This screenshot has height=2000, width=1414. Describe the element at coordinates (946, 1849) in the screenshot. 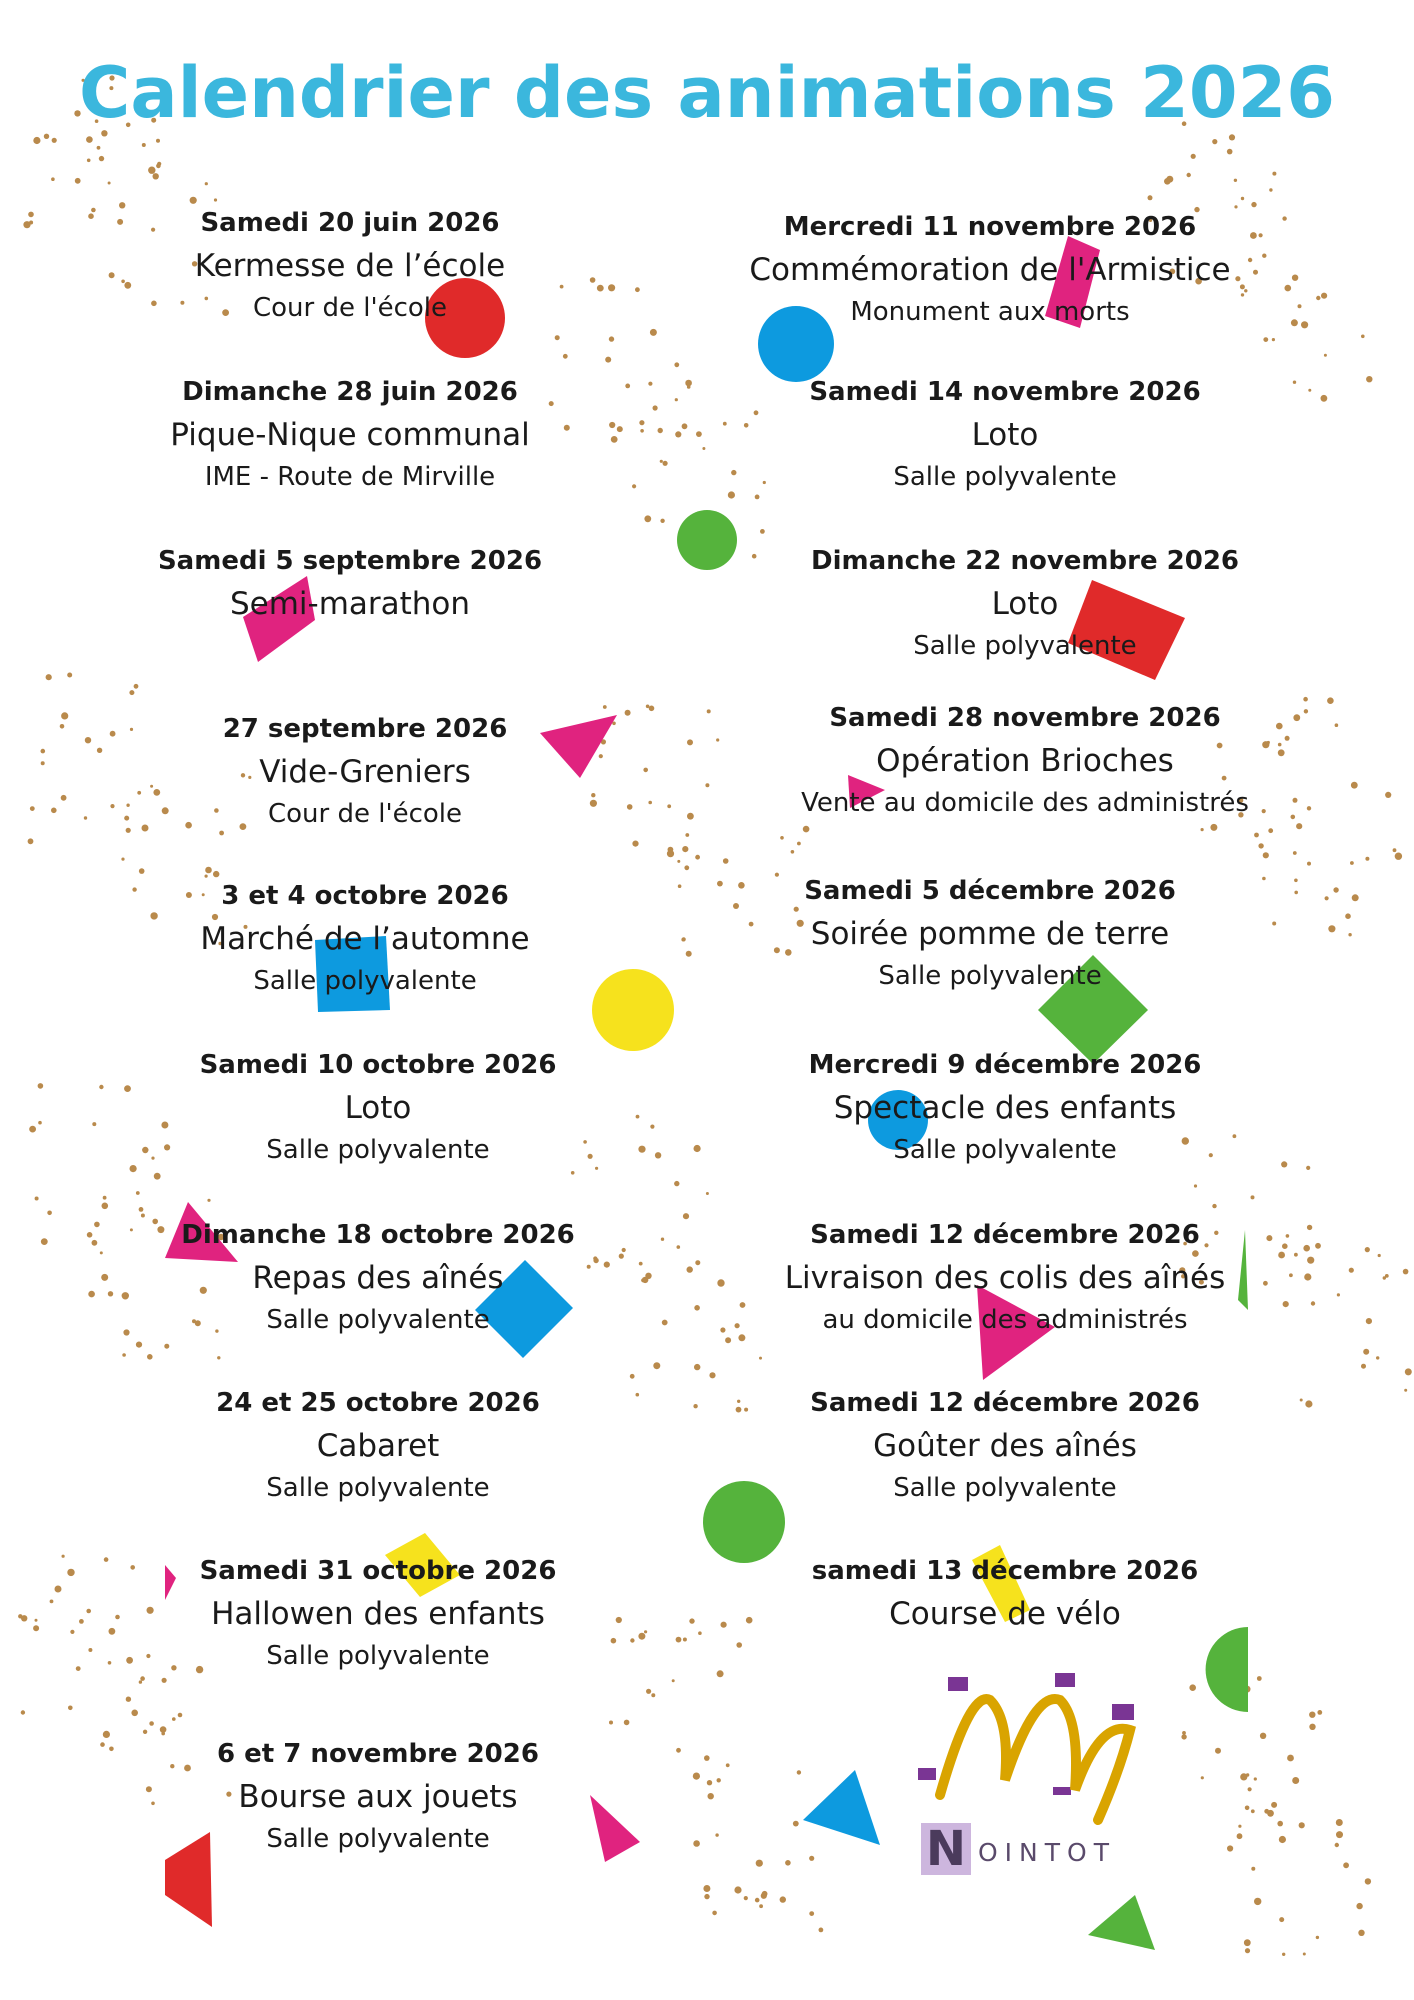

I see `logo-initial: N` at that location.